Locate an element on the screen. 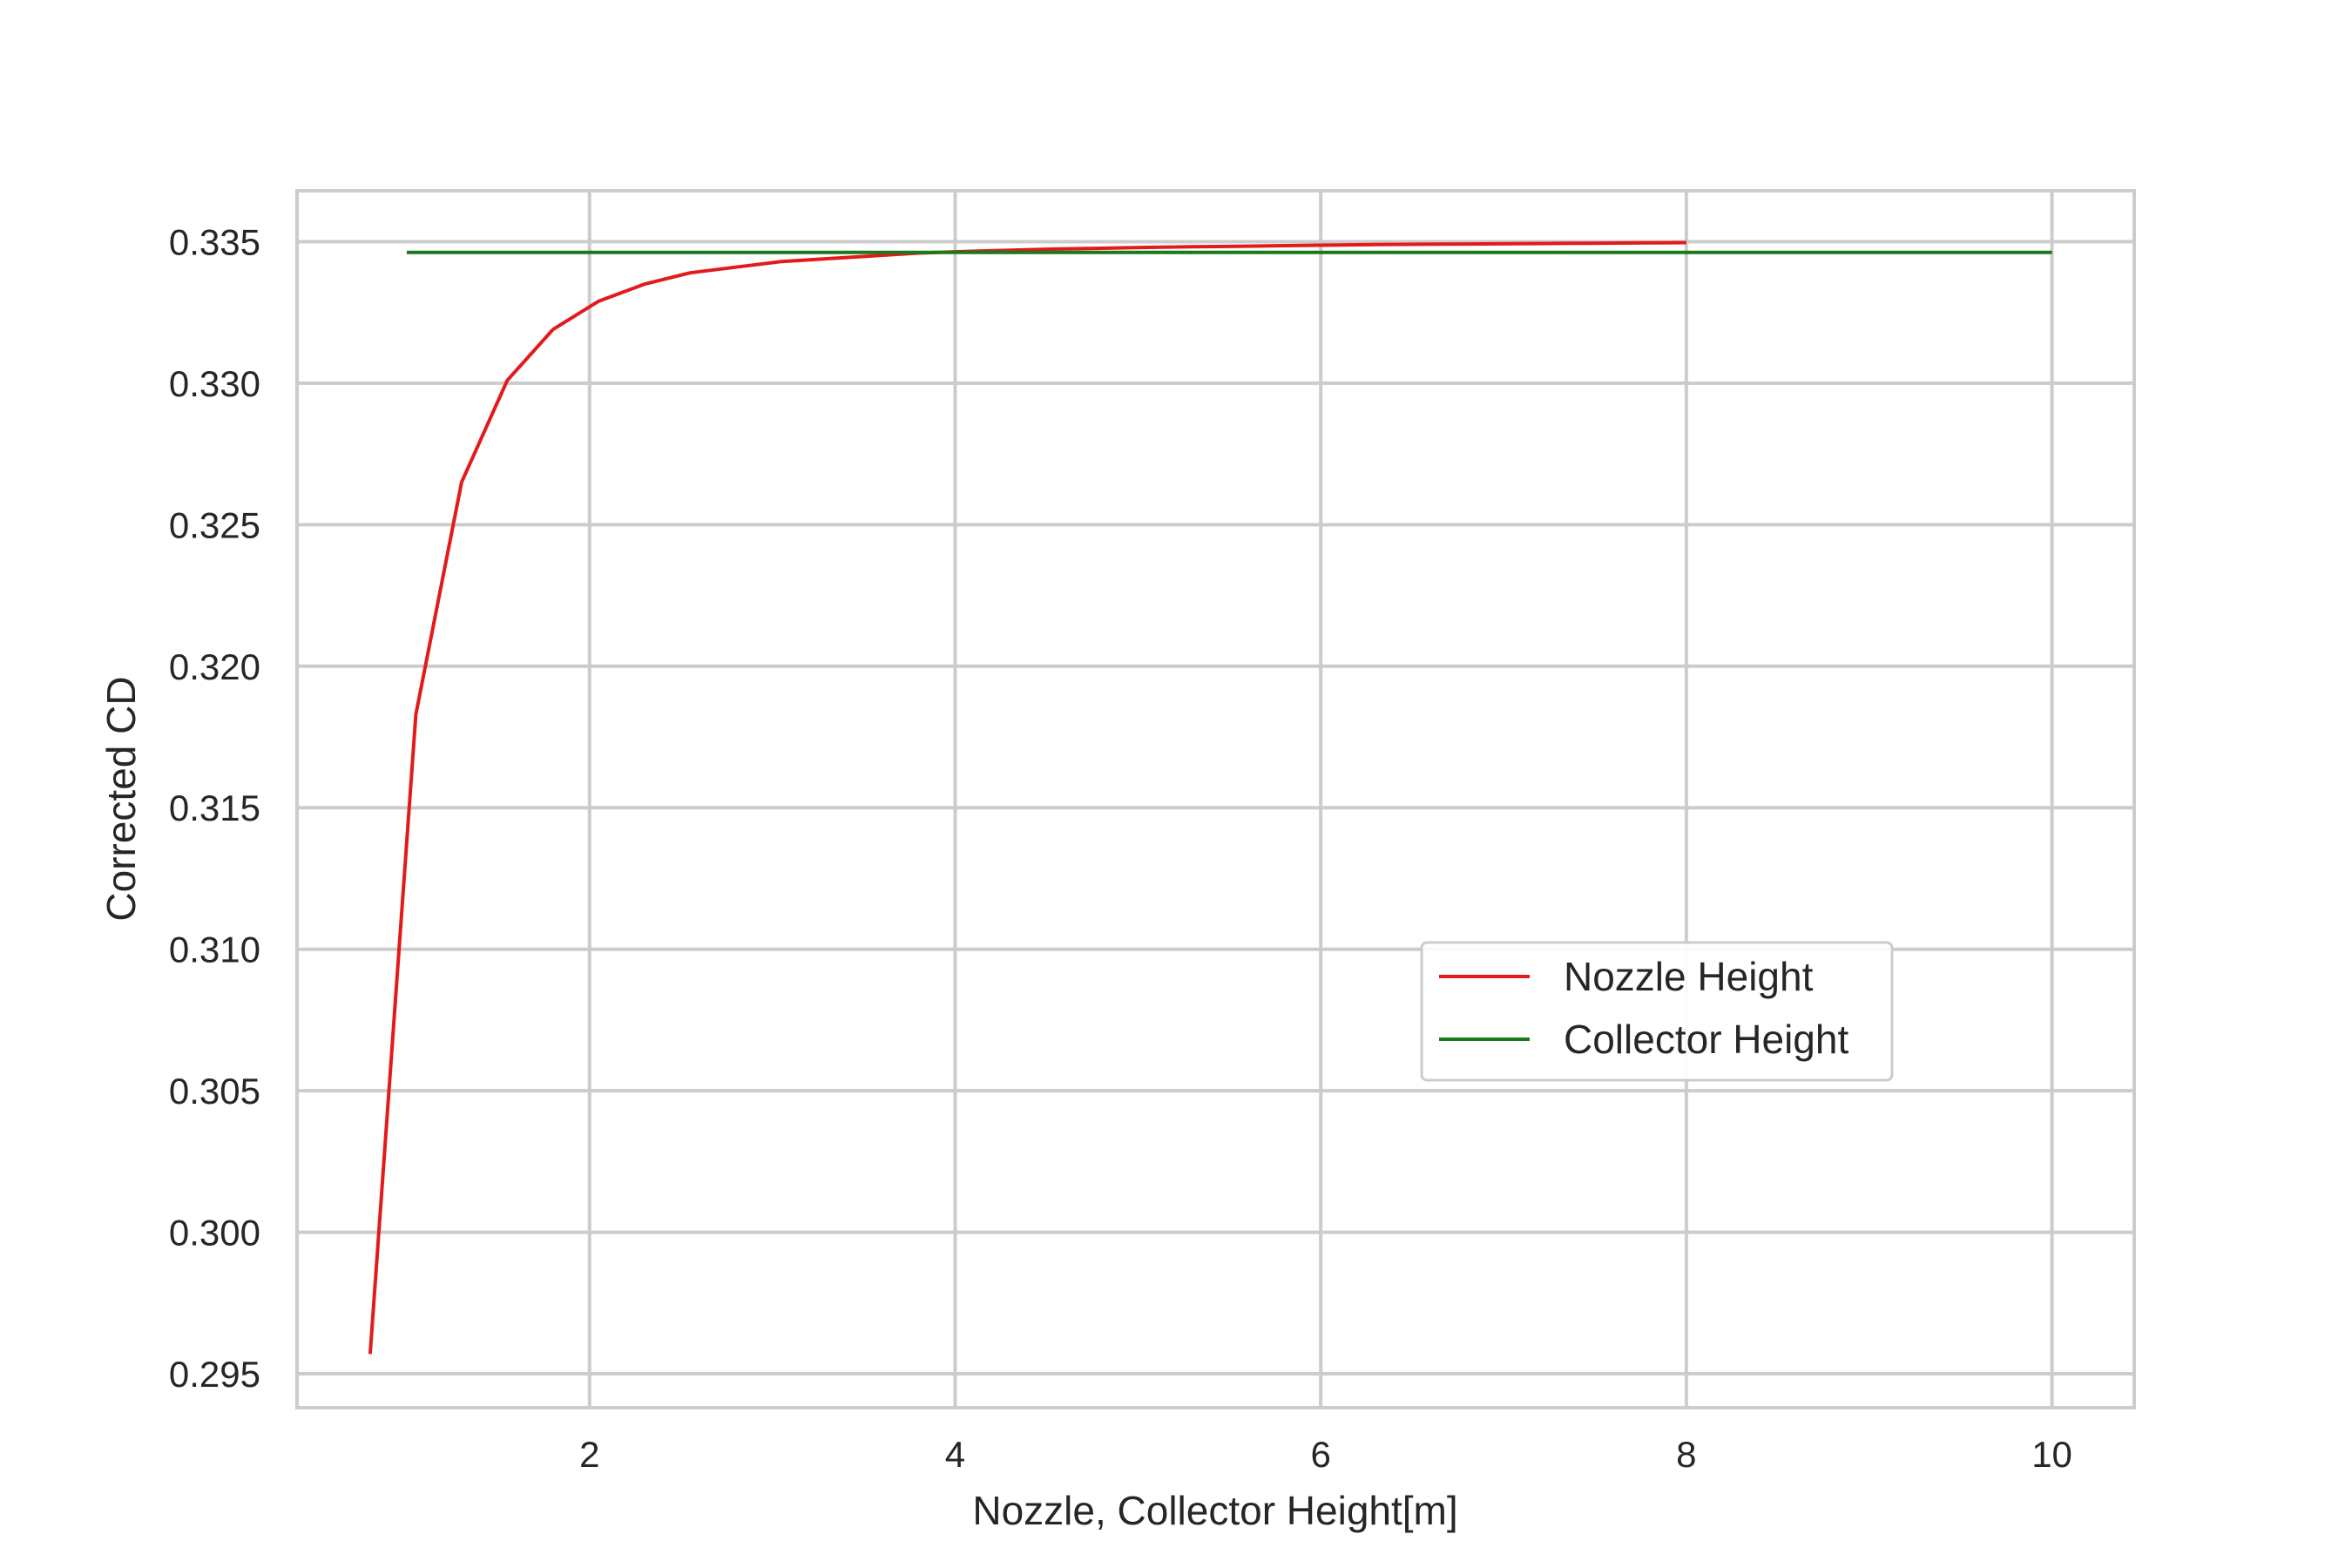 The width and height of the screenshot is (2352, 1568). y-tick-label: 0.295 is located at coordinates (215, 1374).